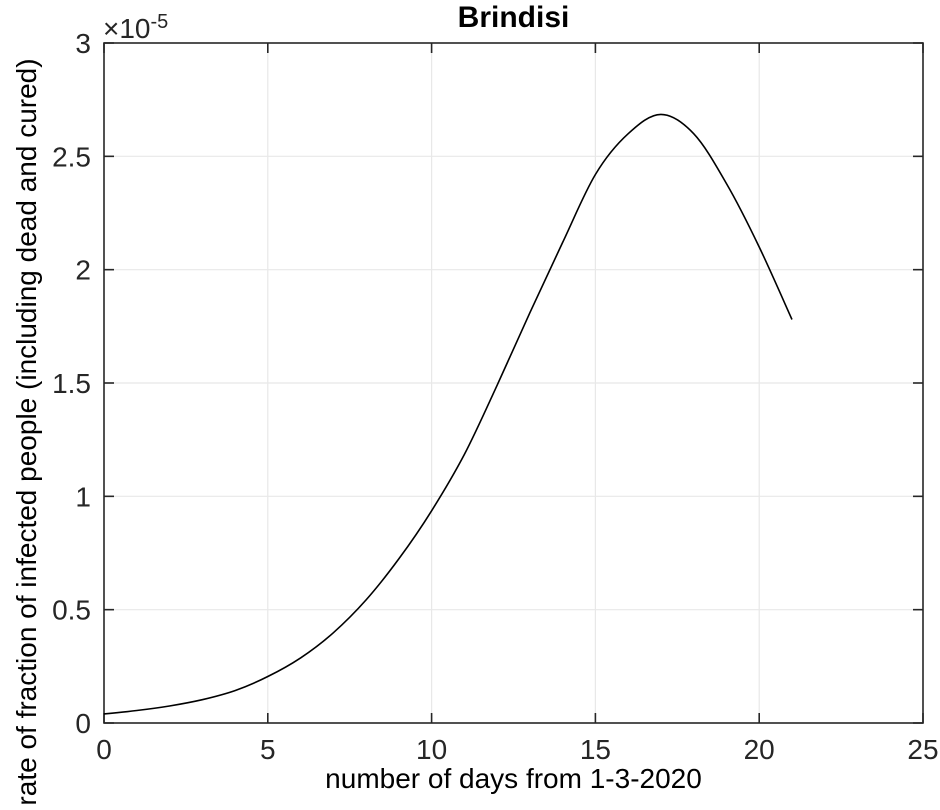 The width and height of the screenshot is (940, 810). Describe the element at coordinates (71, 383) in the screenshot. I see `y-tick-label: 1.5` at that location.